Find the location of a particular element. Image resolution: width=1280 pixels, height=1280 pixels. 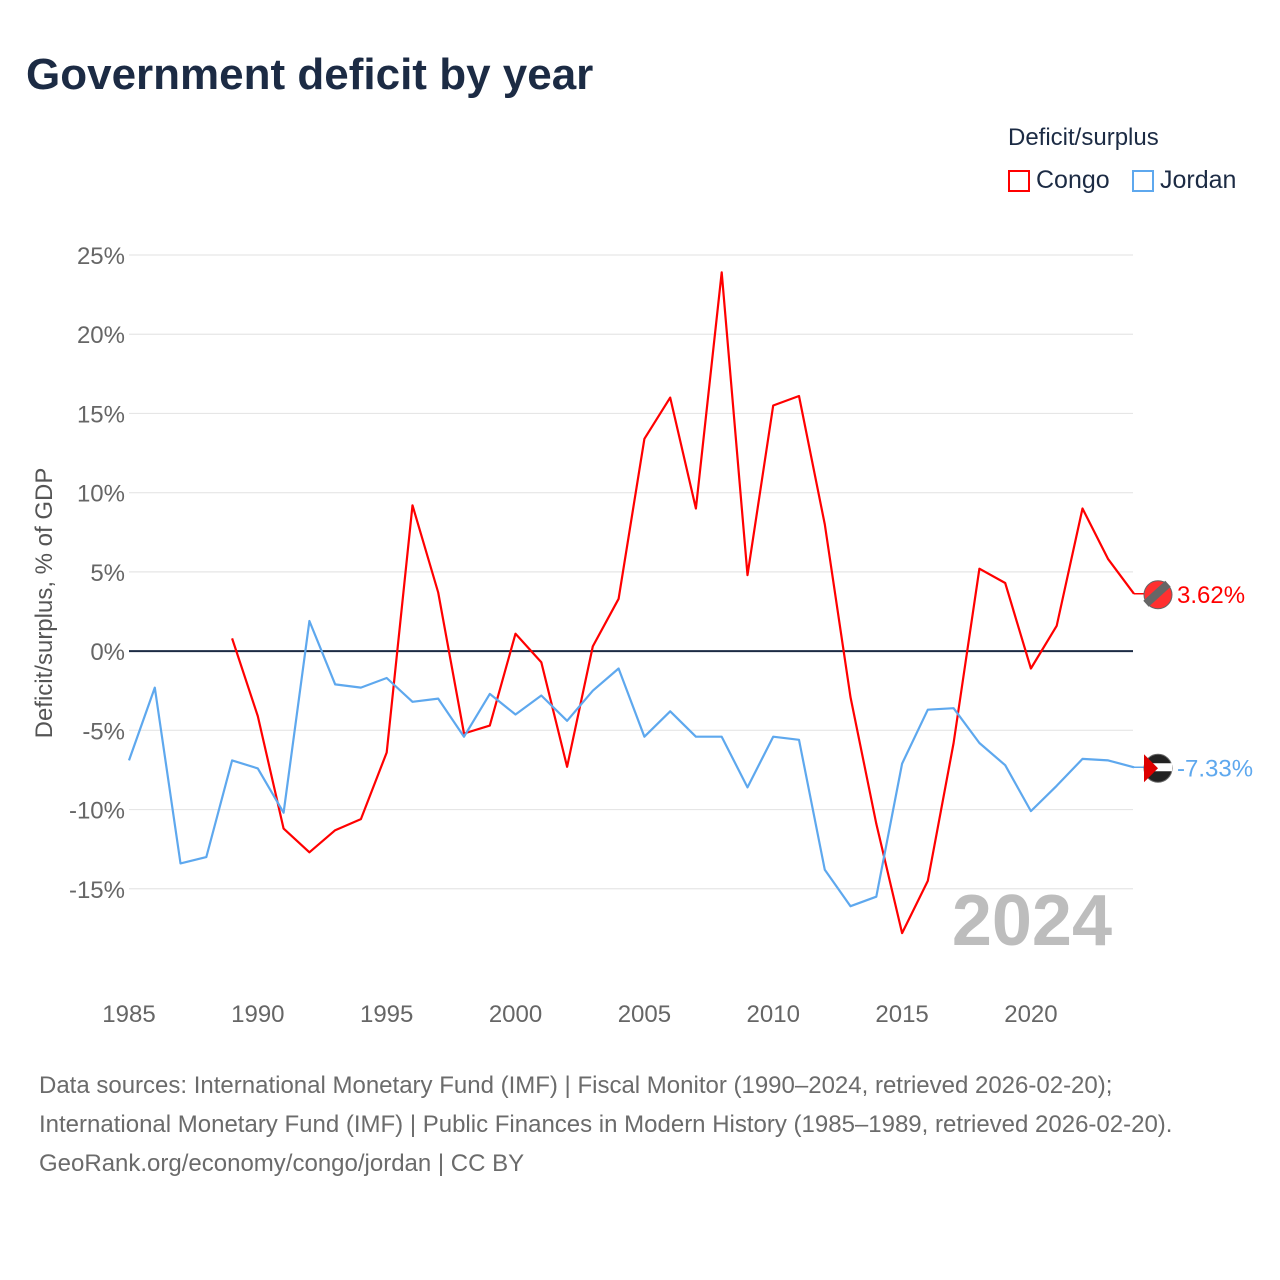

y-tick-label: 0% is located at coordinates (107, 652).